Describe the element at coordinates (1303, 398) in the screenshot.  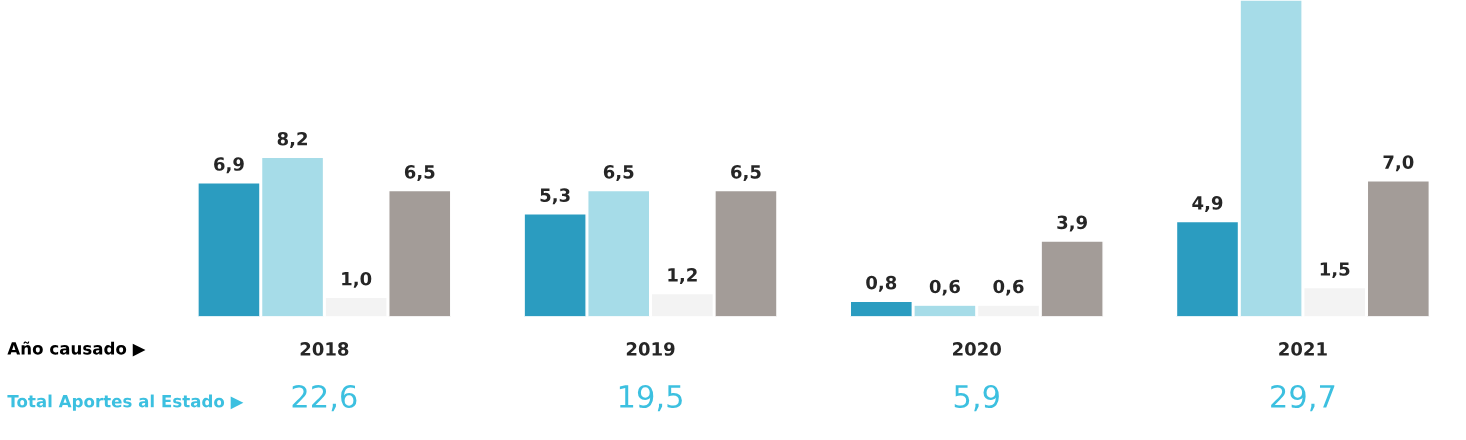
I see `total-label: 29,7` at that location.